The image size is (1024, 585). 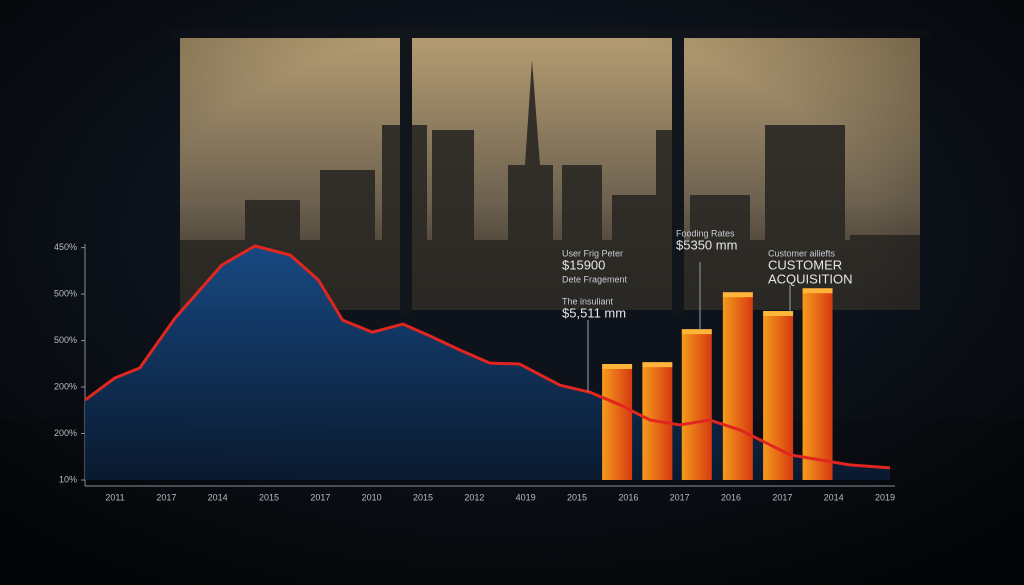 I want to click on x-tick-label: 2019, so click(x=885, y=497).